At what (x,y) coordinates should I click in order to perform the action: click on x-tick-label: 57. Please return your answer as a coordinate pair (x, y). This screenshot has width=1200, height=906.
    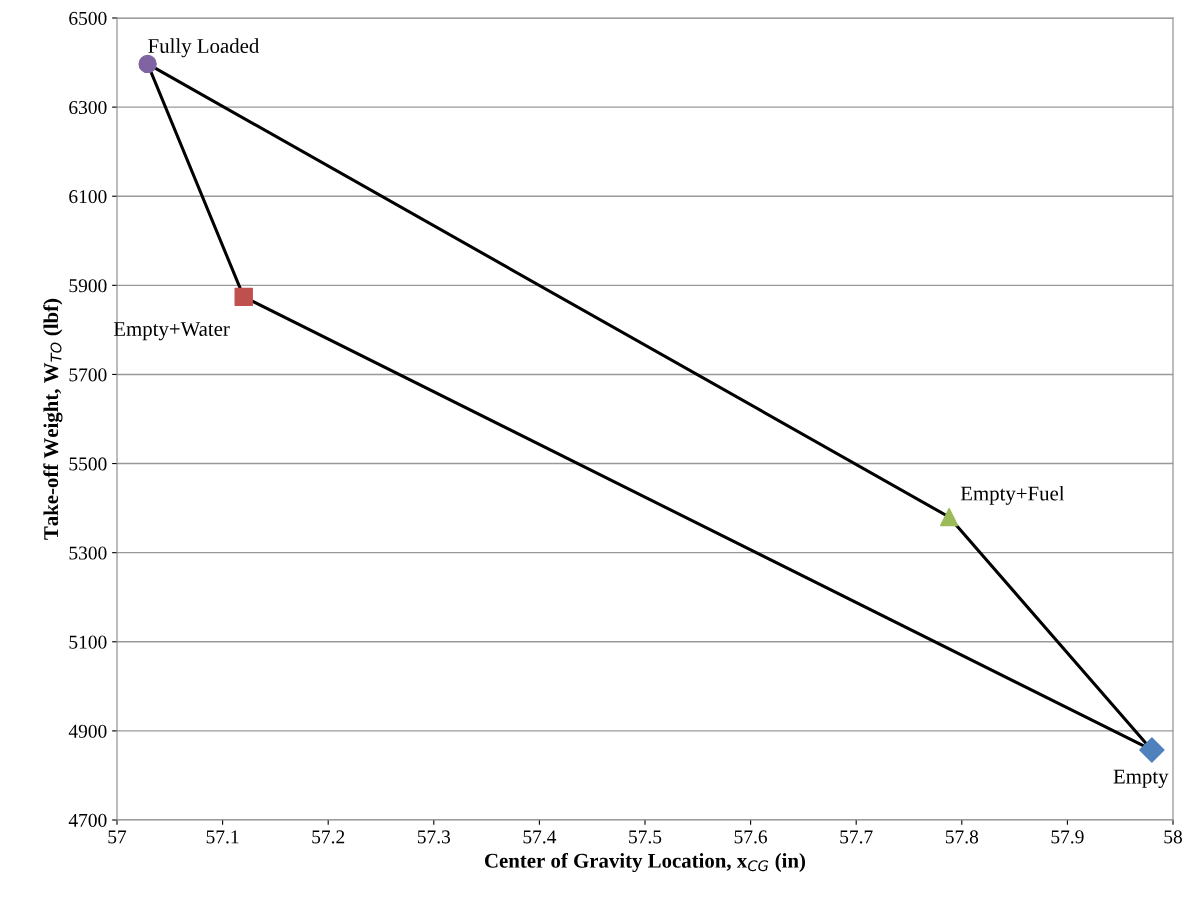
    Looking at the image, I should click on (117, 837).